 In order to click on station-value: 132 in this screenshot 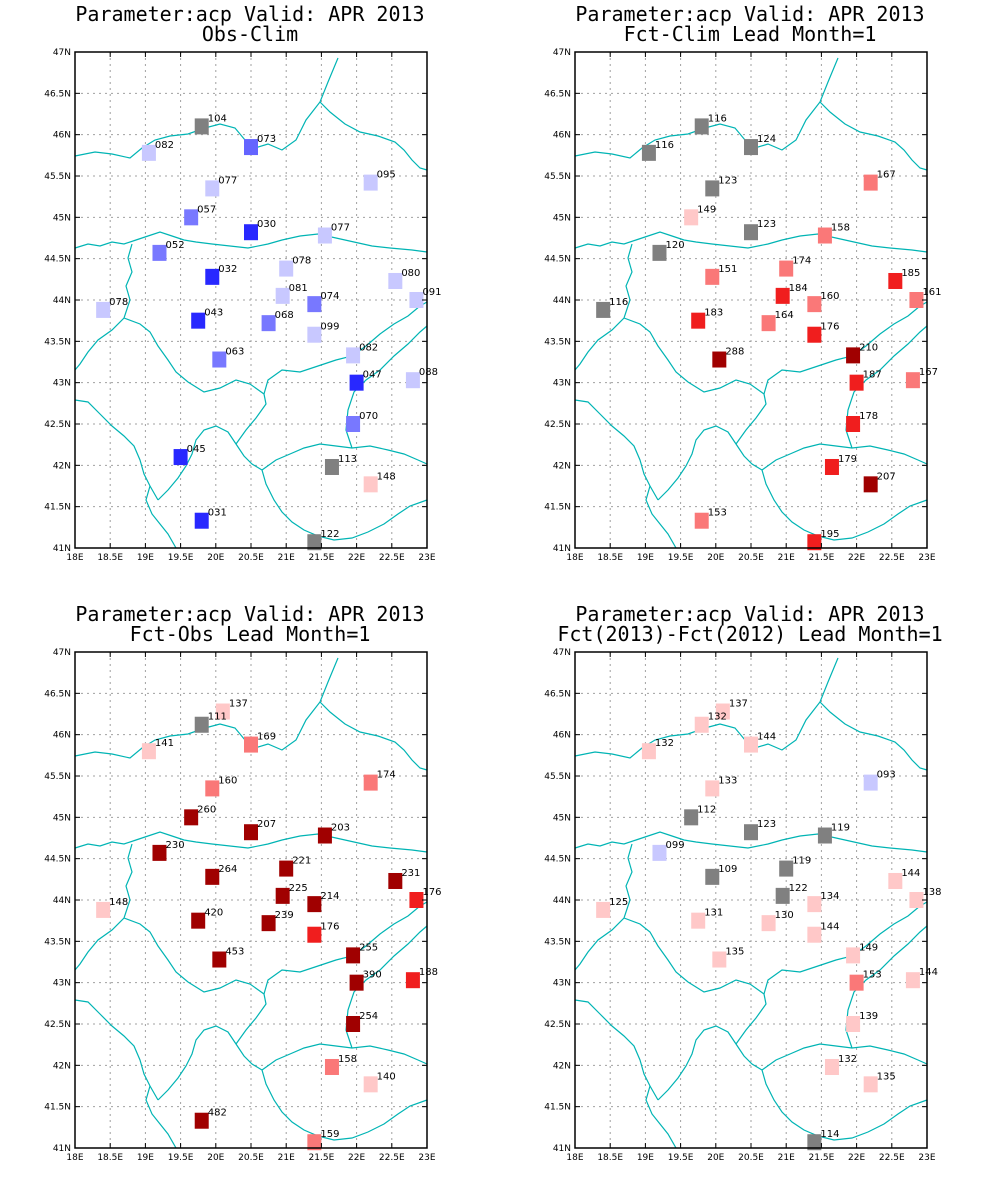, I will do `click(717, 717)`.